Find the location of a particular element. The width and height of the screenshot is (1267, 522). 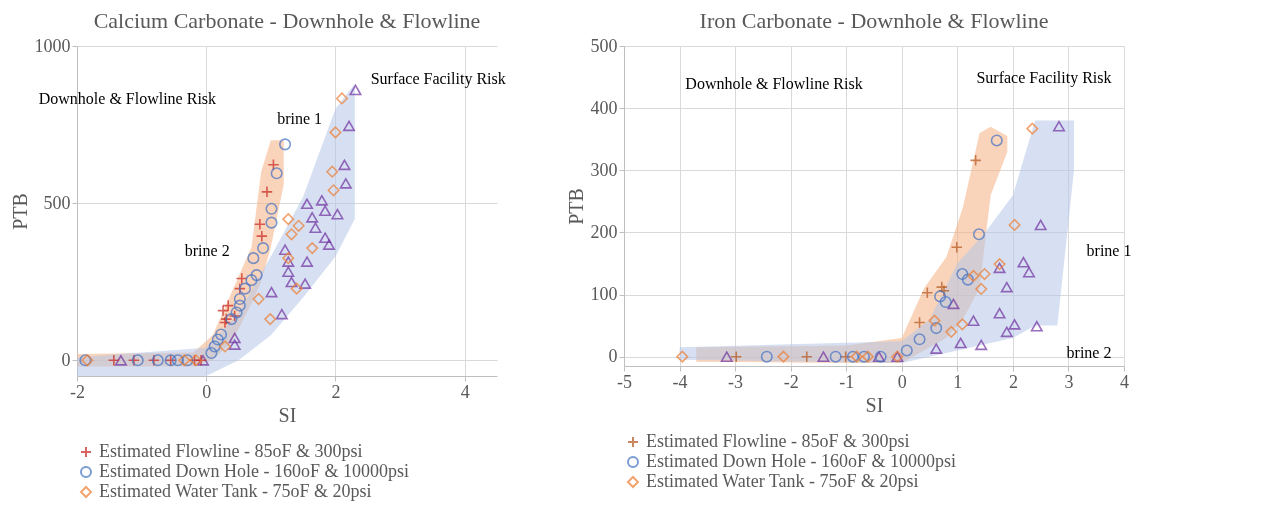

y-tick-label: 500 is located at coordinates (57, 202).